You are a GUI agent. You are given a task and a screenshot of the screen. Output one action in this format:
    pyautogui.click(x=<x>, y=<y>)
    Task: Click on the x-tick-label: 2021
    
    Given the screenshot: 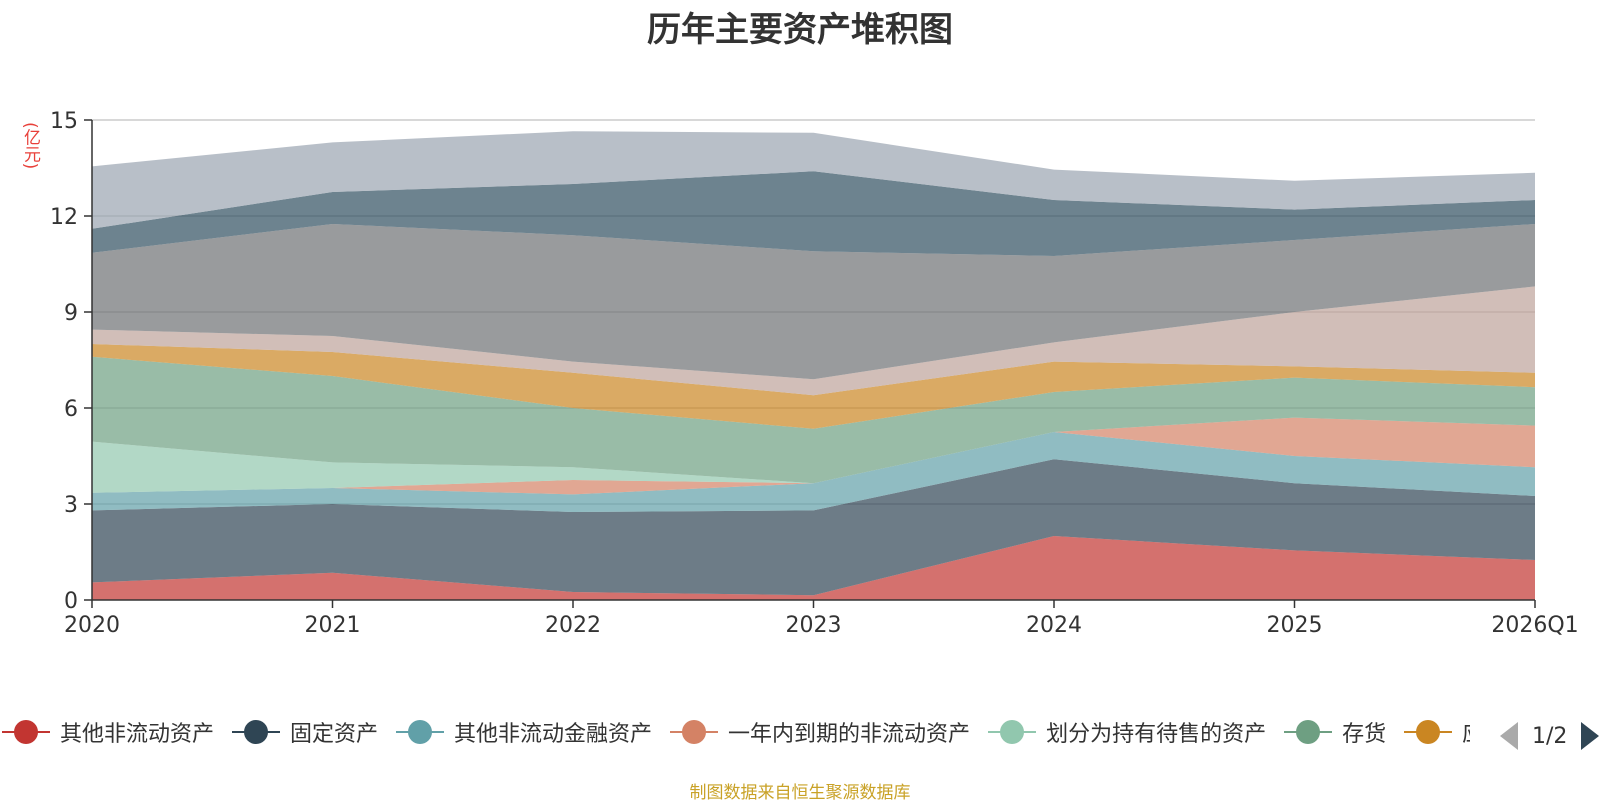 What is the action you would take?
    pyautogui.click(x=333, y=625)
    